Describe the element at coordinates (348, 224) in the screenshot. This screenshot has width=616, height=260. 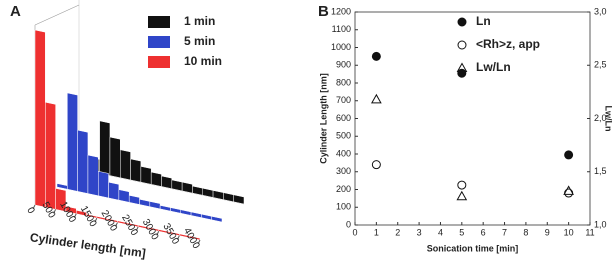
I see `y-tick-label: 0` at that location.